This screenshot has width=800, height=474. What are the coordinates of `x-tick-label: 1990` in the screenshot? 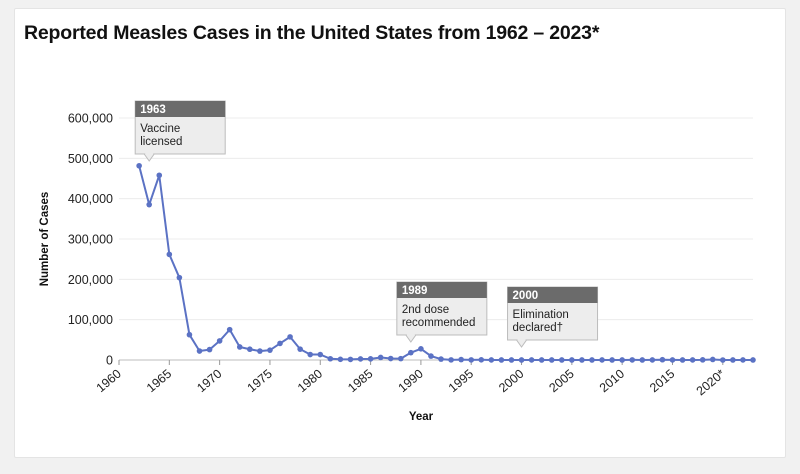 It's located at (411, 381).